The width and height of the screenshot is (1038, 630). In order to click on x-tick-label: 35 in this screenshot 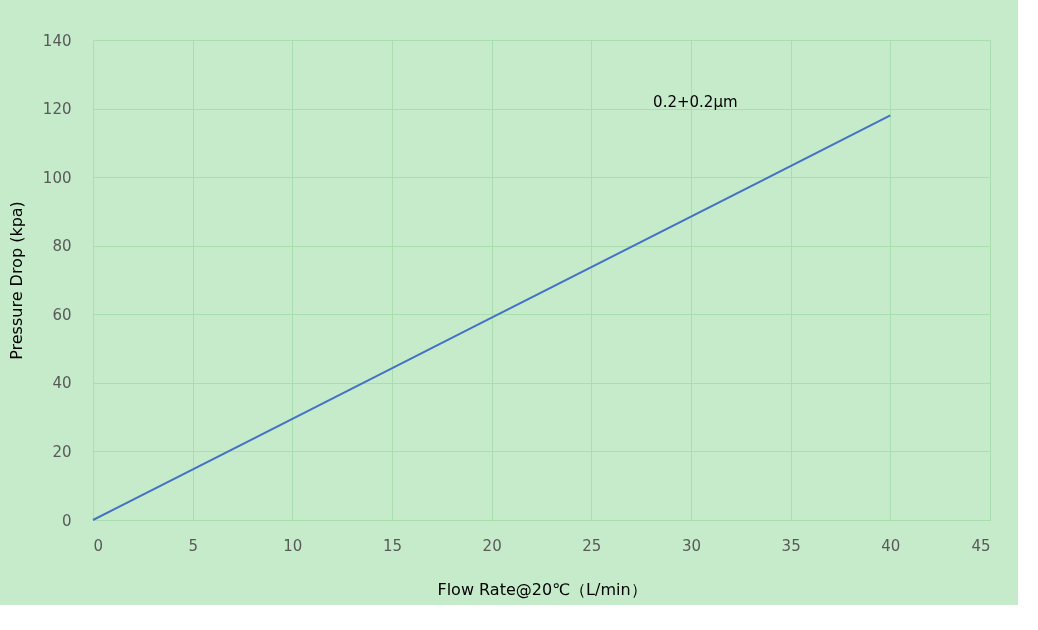, I will do `click(791, 545)`.